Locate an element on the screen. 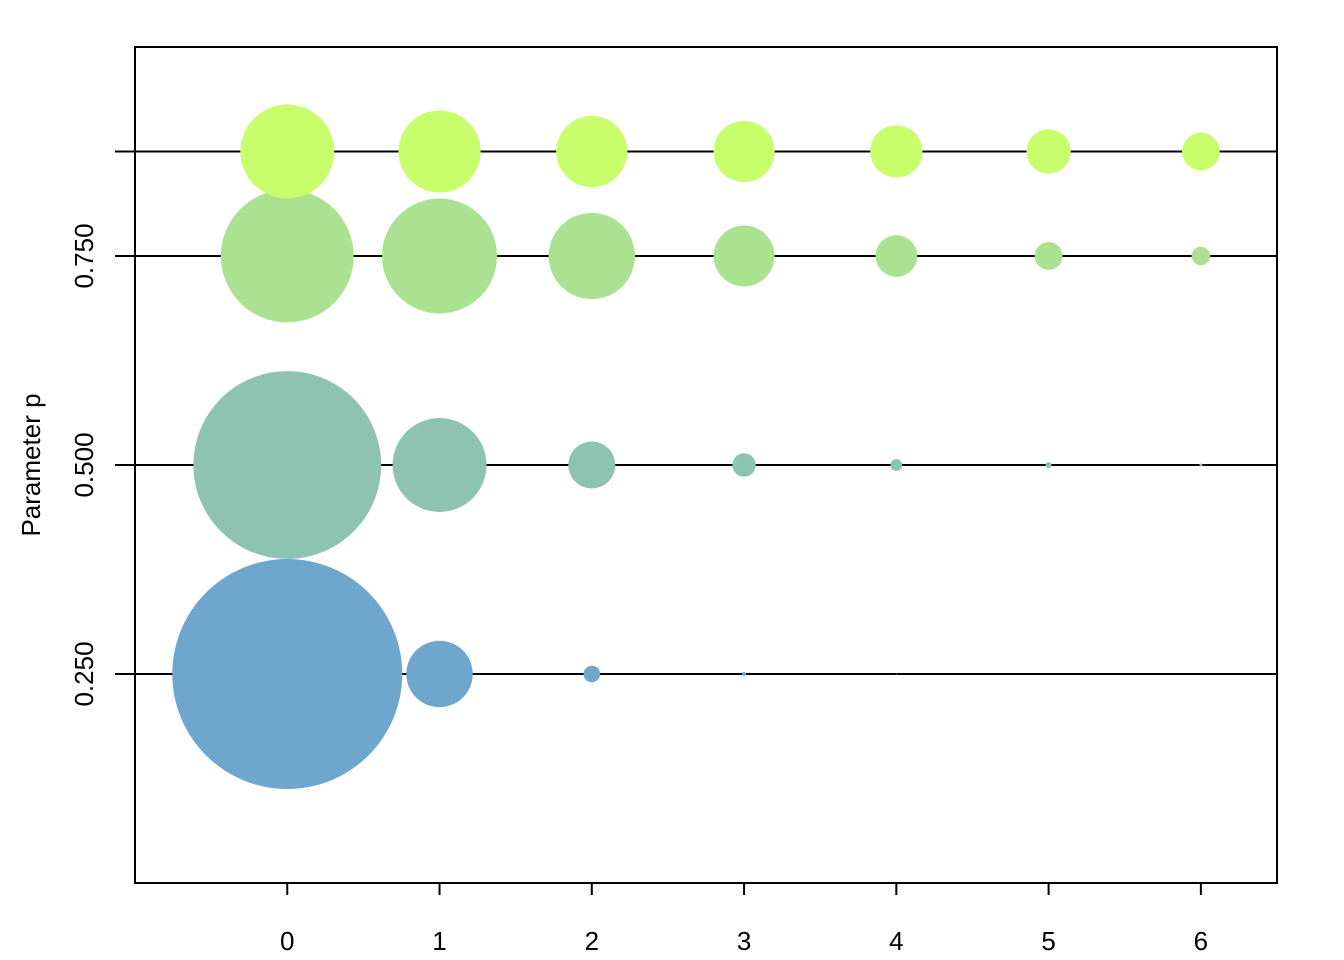 The image size is (1344, 960). y-tick-label: 0.500 is located at coordinates (84, 464).